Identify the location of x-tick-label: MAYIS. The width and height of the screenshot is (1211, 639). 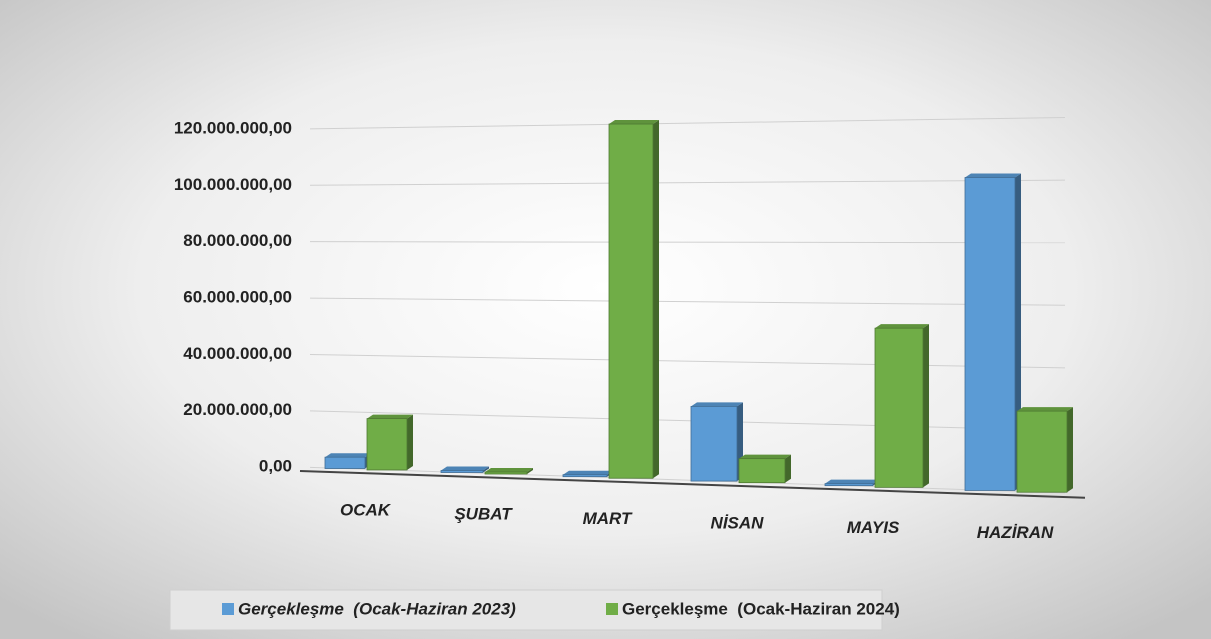
(873, 527).